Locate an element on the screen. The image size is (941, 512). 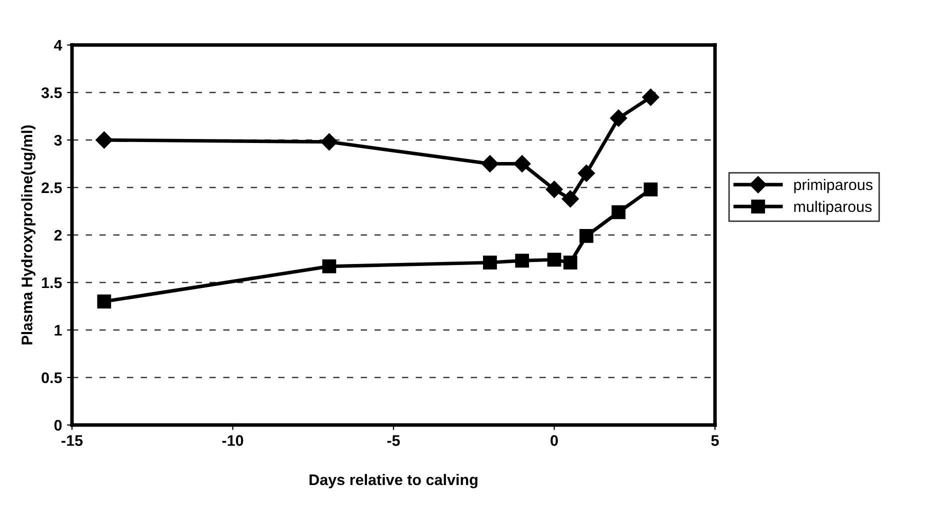
x-axis-title: Days relative to calving is located at coordinates (394, 481).